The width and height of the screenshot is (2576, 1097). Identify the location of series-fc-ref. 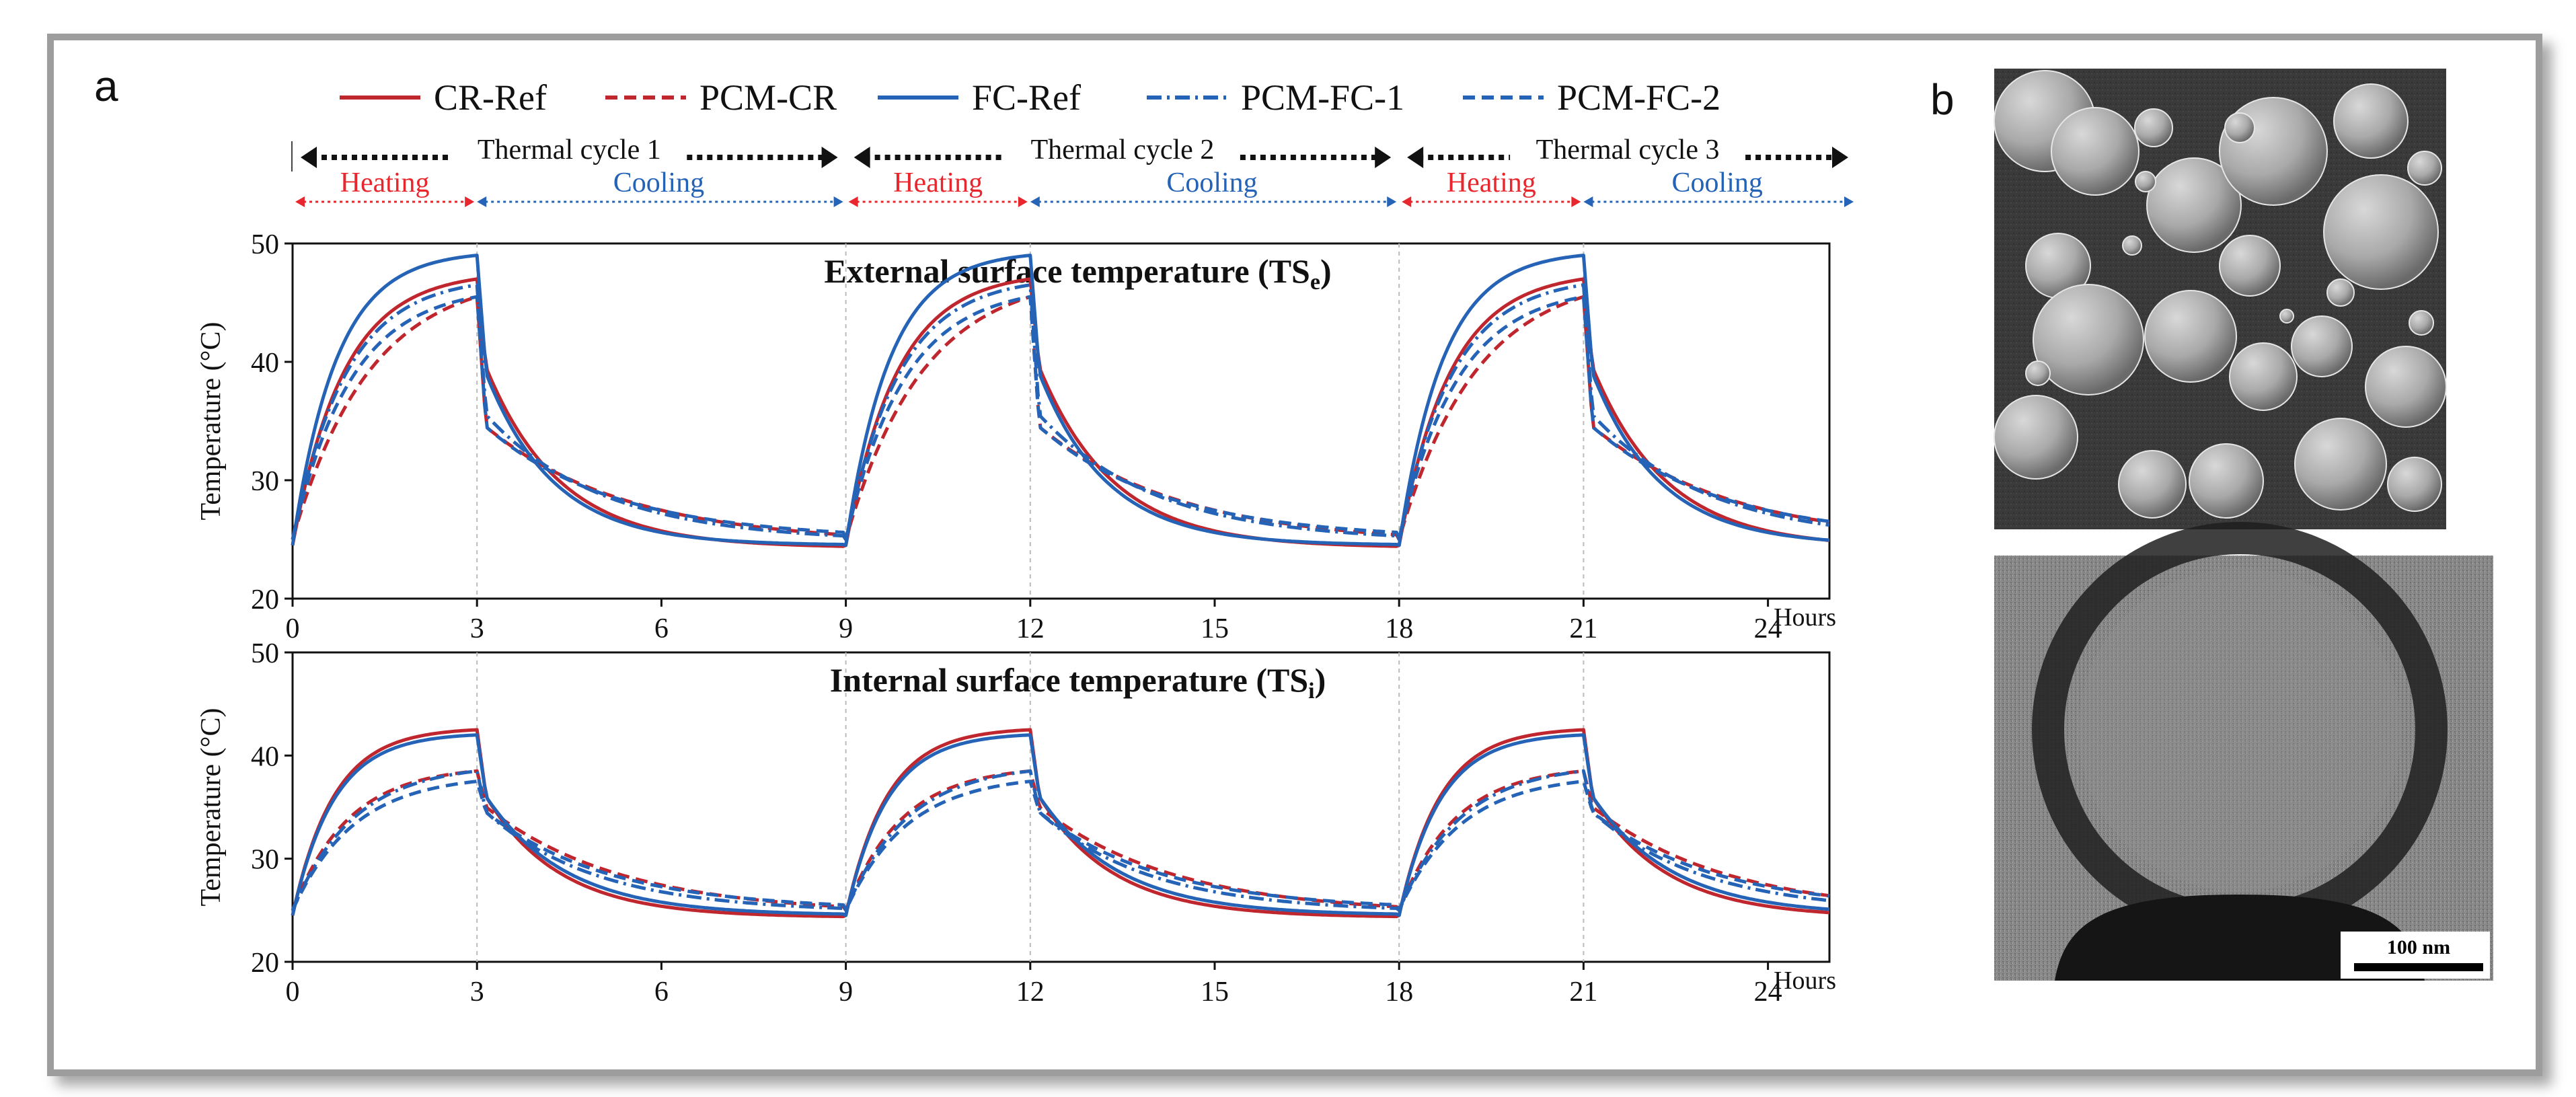
(1060, 825).